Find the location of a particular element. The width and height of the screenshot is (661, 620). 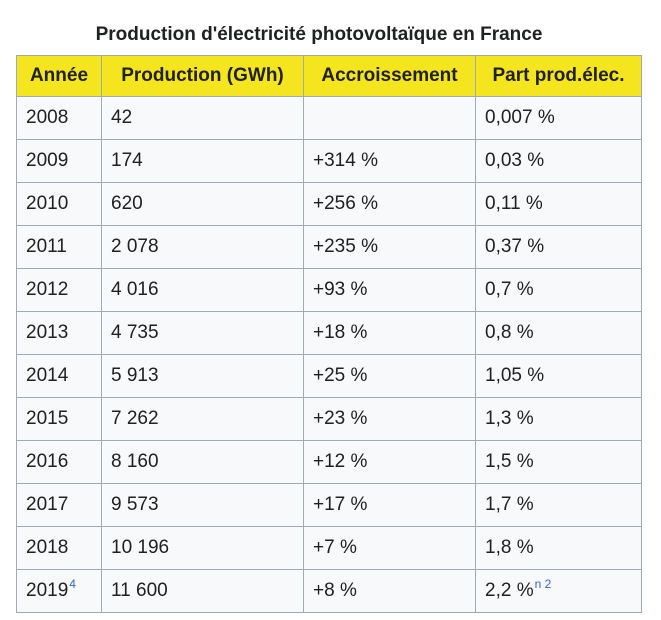

year-cell: 2011 is located at coordinates (59, 247).